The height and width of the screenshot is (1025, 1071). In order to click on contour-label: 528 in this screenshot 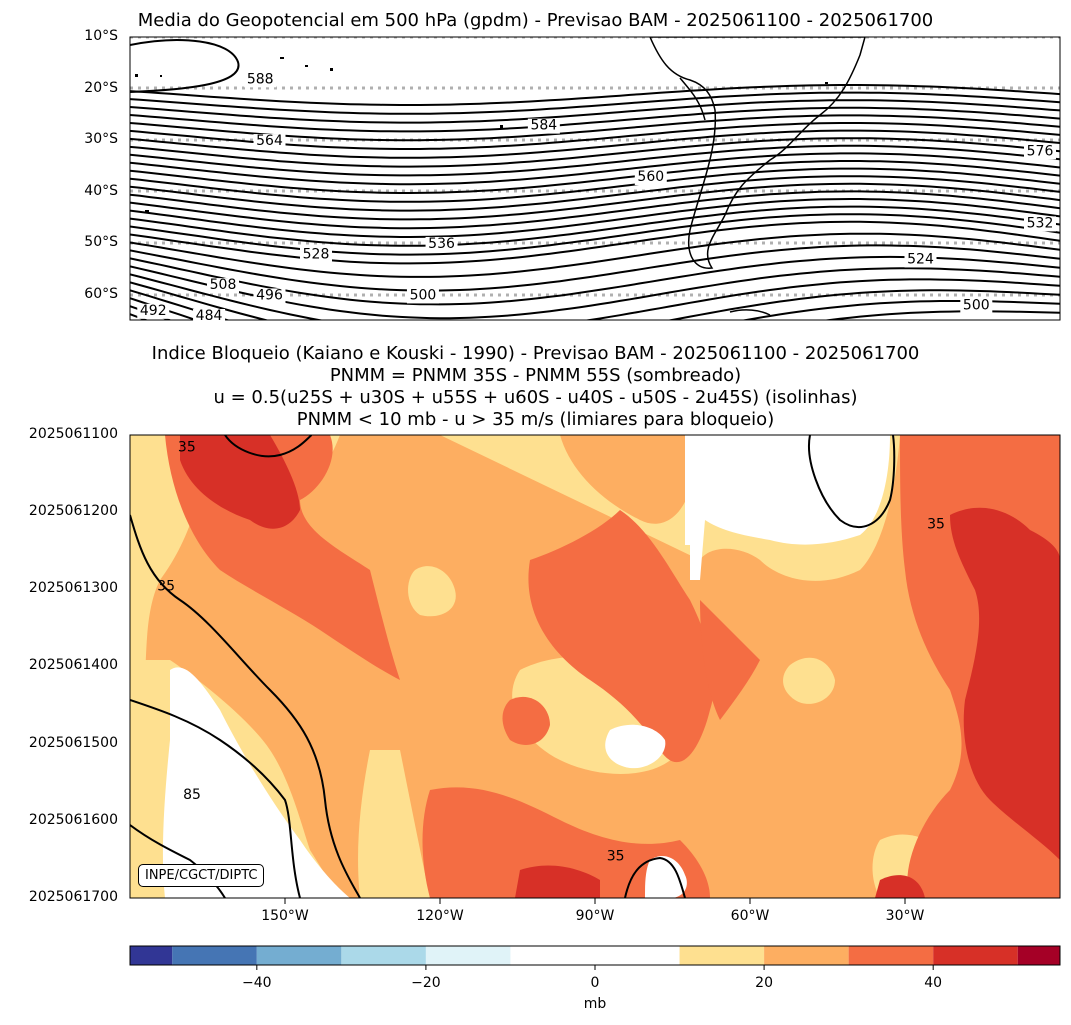, I will do `click(316, 254)`.